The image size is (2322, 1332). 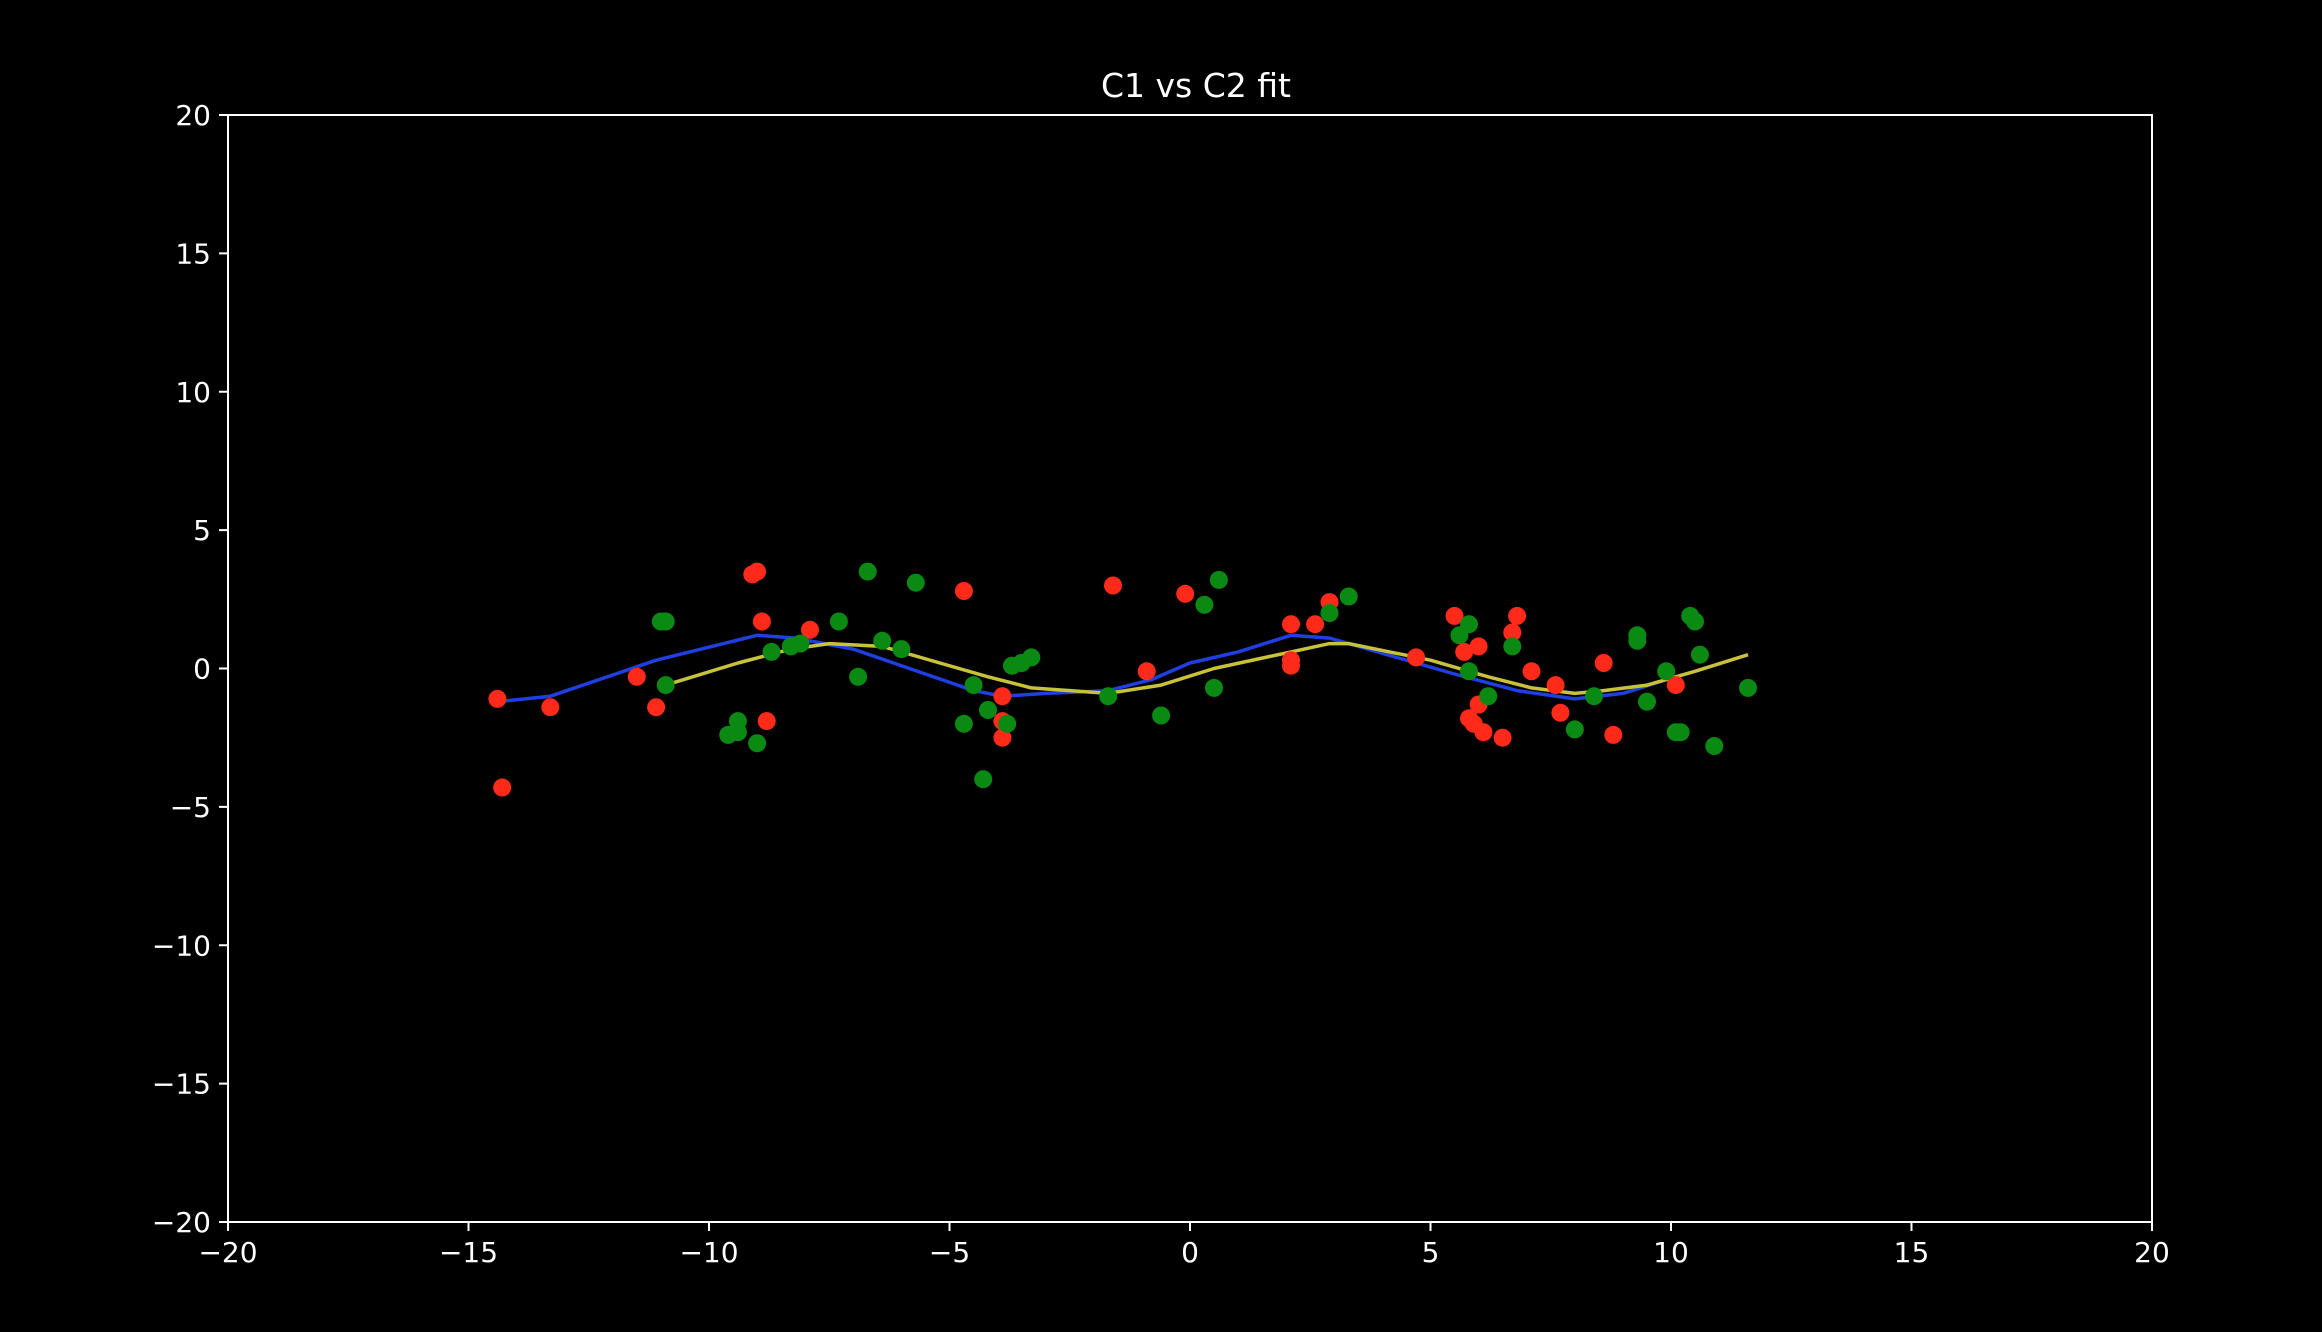 What do you see at coordinates (2152, 1252) in the screenshot?
I see `x-tick-label: 20` at bounding box center [2152, 1252].